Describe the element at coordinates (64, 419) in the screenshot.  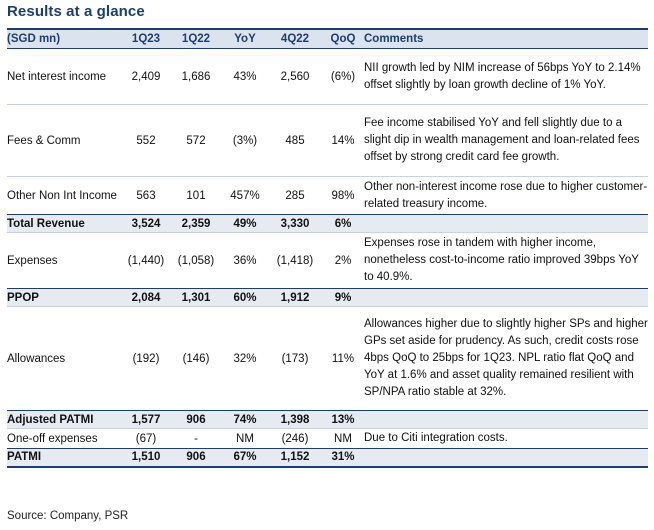
I see `row-label: Adjusted PATMI` at that location.